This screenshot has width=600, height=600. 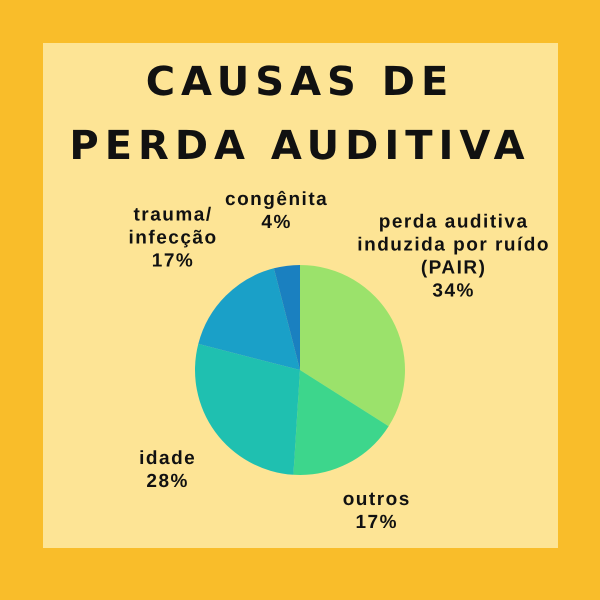 I want to click on slice-label: outros, so click(x=376, y=499).